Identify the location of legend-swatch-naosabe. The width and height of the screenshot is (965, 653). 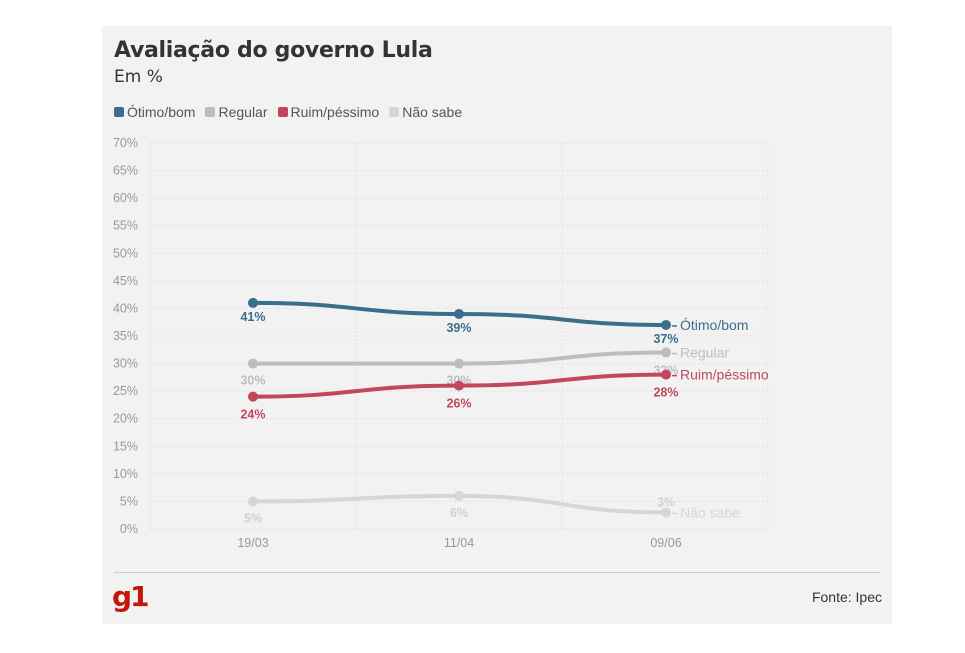
(394, 112).